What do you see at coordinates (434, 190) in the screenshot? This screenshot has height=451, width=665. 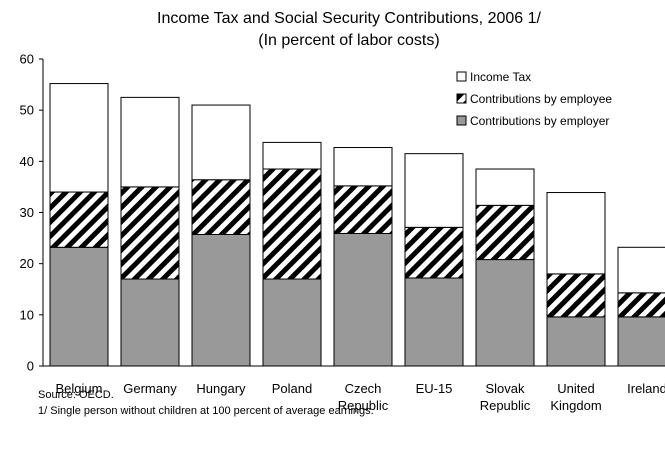 I see `bar-segment-eu-15-s2` at bounding box center [434, 190].